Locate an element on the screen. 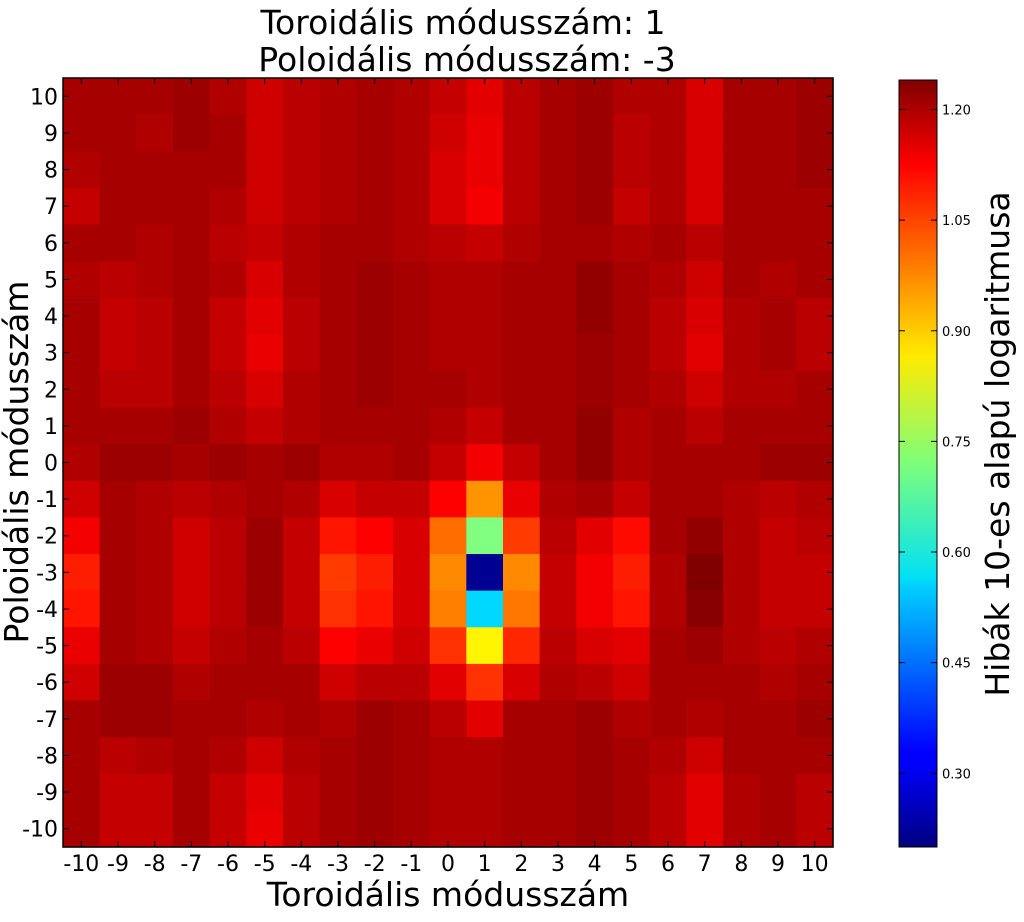  y-tick-label: 6 is located at coordinates (51, 244).